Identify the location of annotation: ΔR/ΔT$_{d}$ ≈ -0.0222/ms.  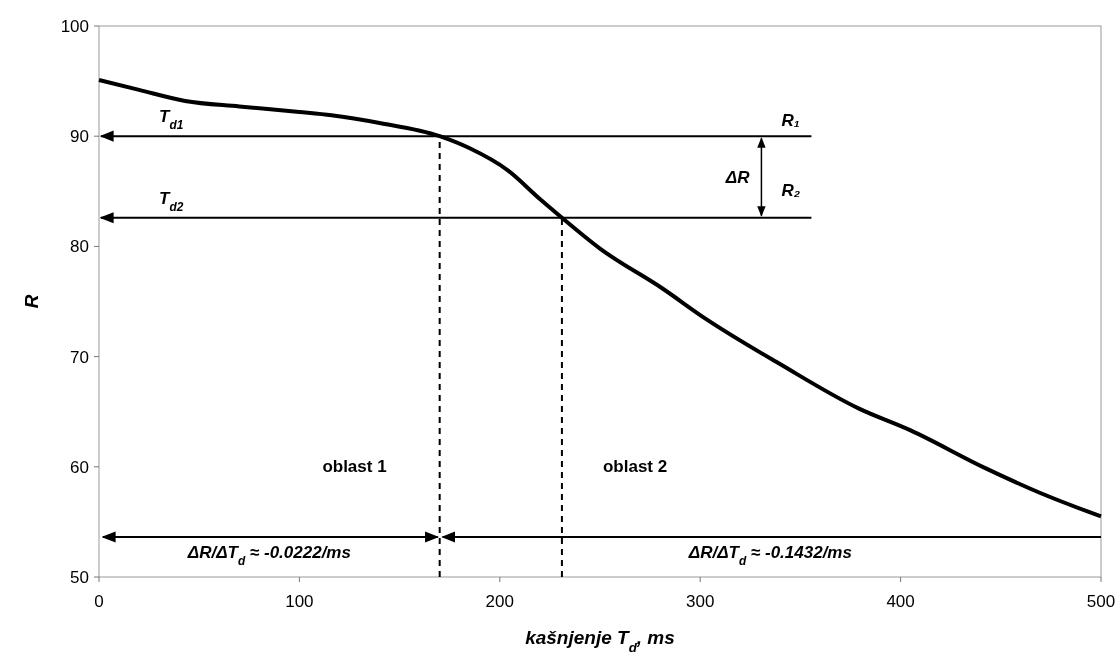
(268, 555).